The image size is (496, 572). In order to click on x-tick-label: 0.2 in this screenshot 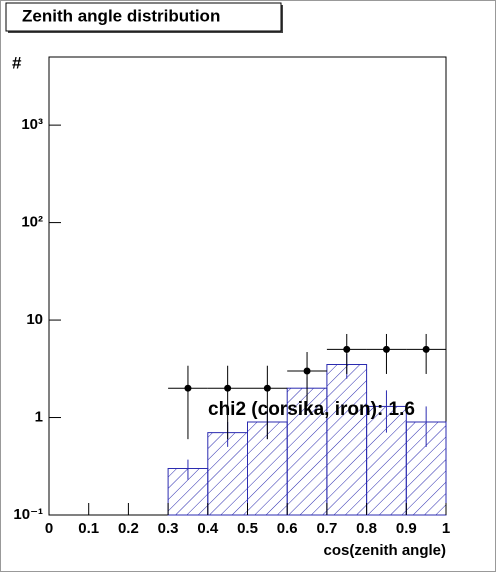, I will do `click(128, 528)`.